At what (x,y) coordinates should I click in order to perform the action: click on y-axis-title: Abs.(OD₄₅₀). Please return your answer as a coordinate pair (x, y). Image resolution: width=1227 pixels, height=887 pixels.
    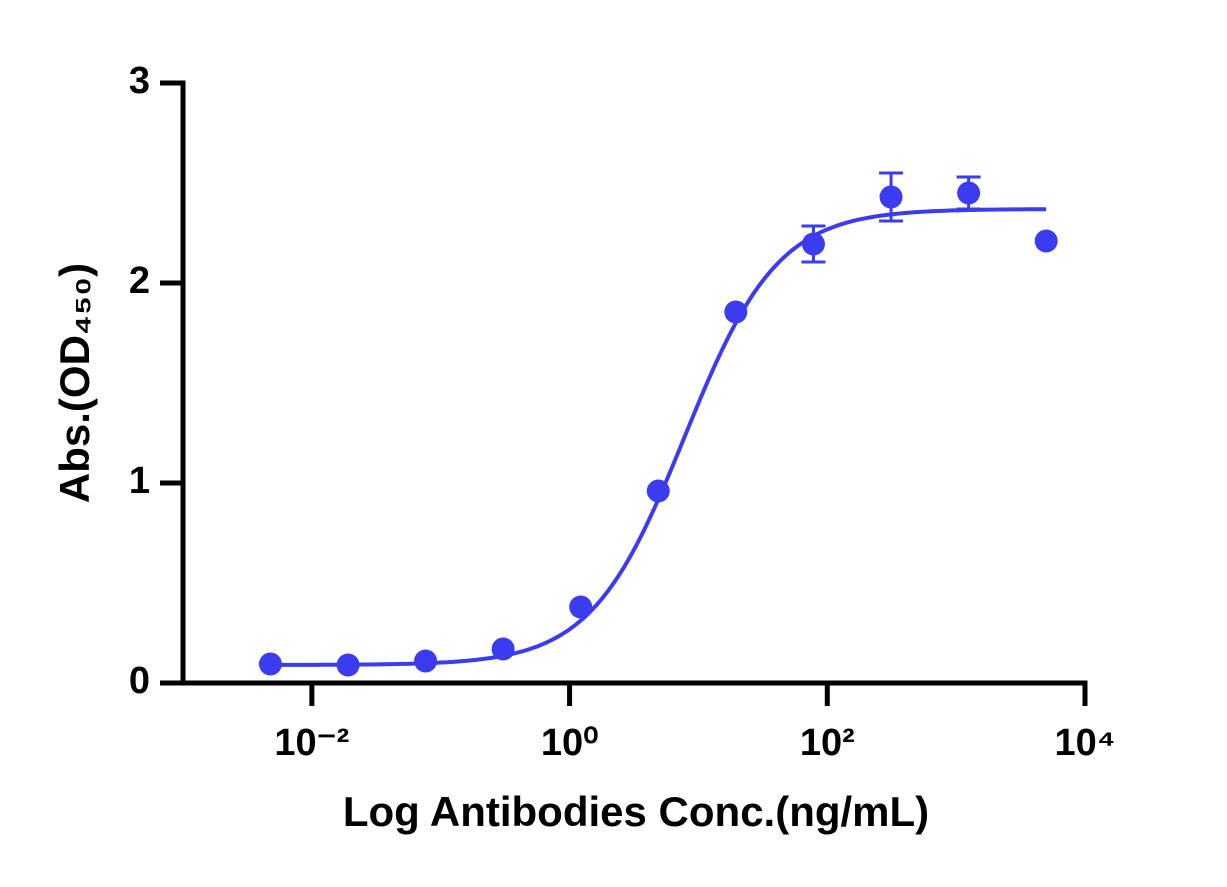
    Looking at the image, I should click on (74, 383).